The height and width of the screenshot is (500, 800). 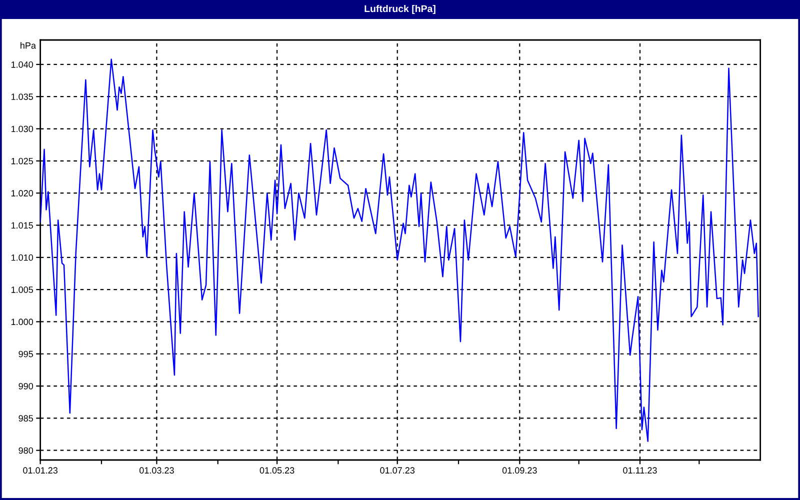 What do you see at coordinates (156, 470) in the screenshot?
I see `x-tick-label: 01.03.23` at bounding box center [156, 470].